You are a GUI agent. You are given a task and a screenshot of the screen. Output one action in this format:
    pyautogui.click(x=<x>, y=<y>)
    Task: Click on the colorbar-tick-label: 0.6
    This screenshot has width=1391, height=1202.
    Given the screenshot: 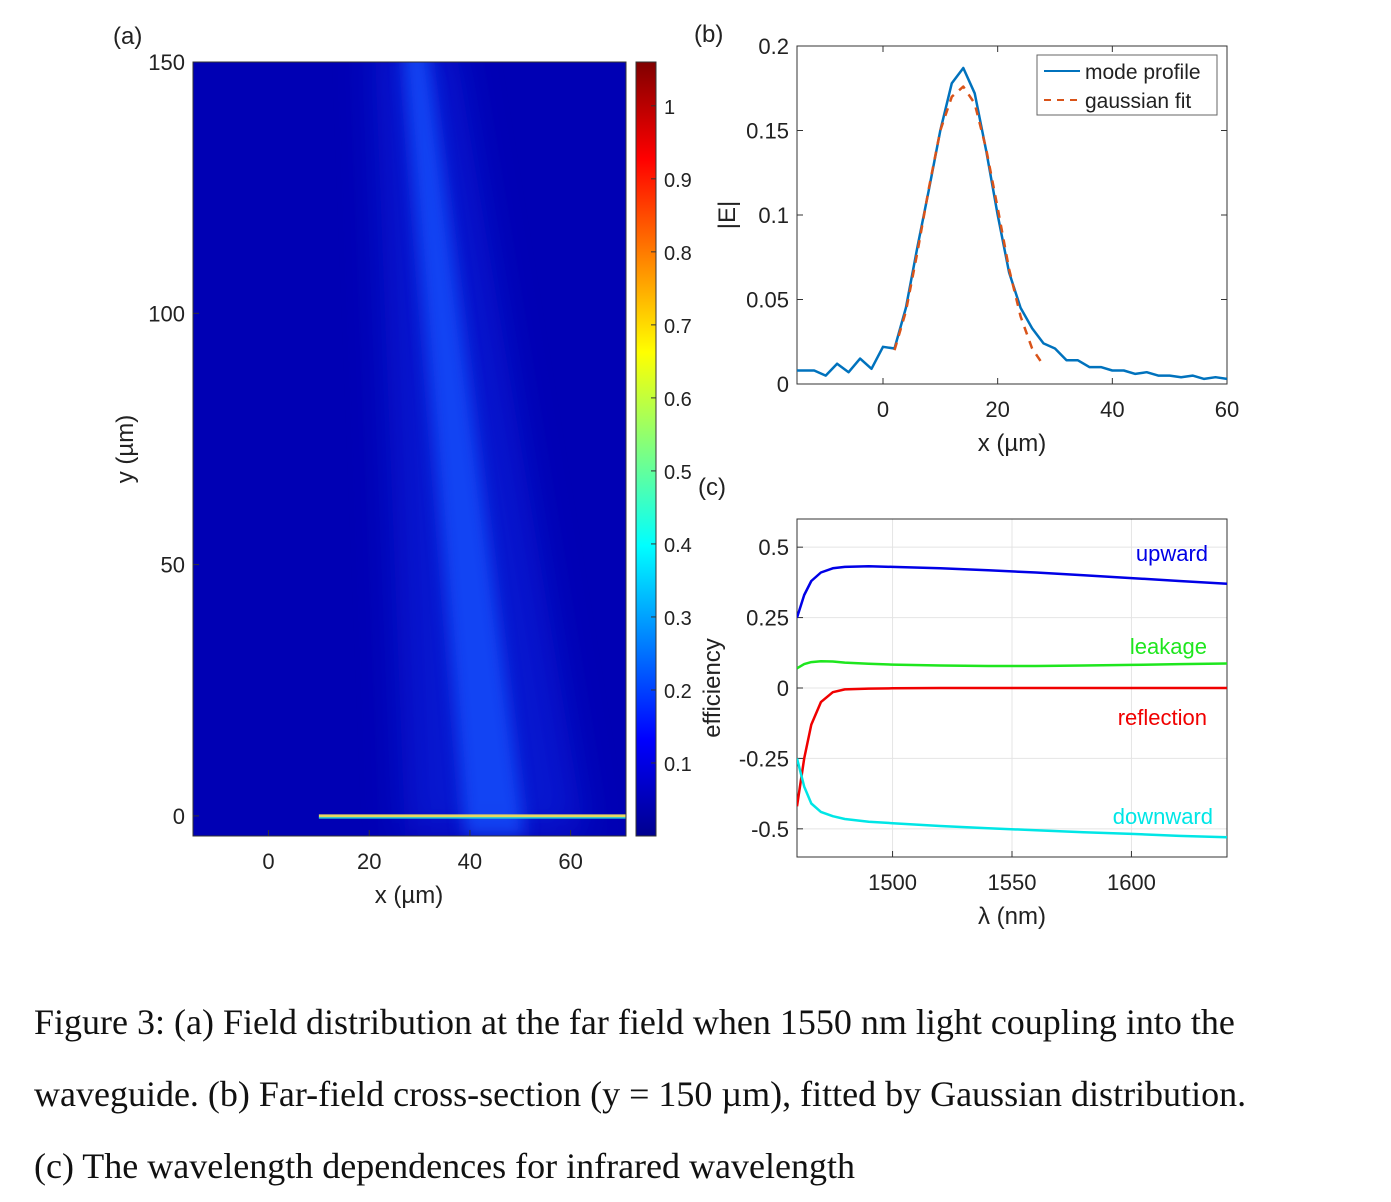 What is the action you would take?
    pyautogui.click(x=678, y=400)
    